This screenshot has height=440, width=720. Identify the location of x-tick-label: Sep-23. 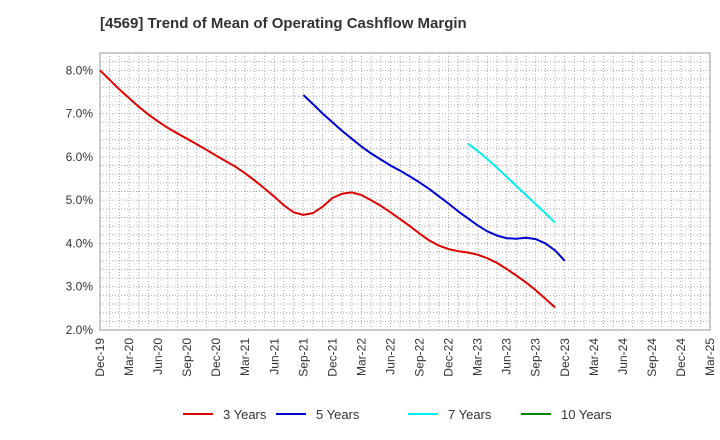
(536, 357).